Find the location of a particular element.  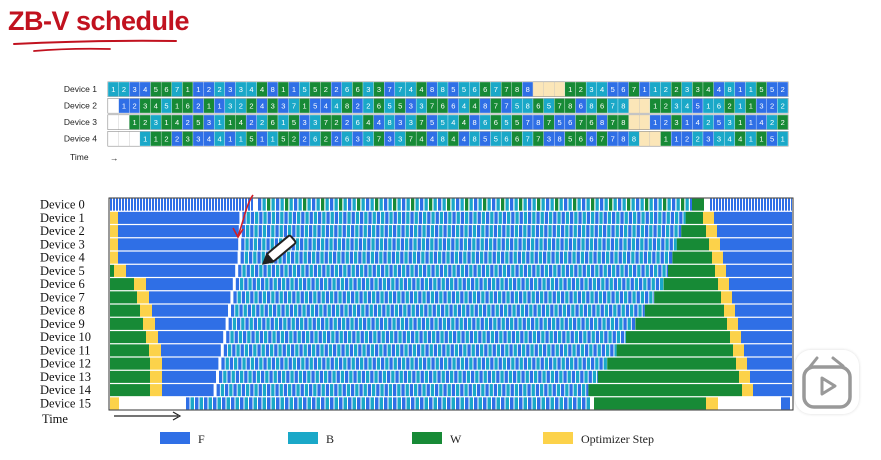

video-play-button is located at coordinates (827, 382).